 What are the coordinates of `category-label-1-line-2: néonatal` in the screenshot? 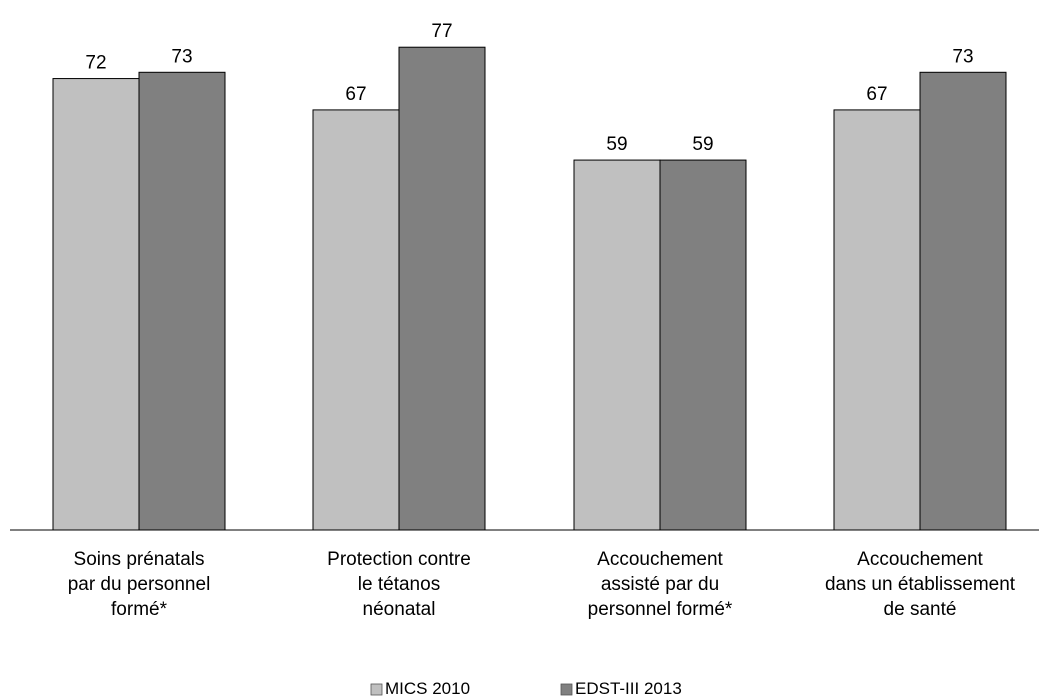 It's located at (399, 609).